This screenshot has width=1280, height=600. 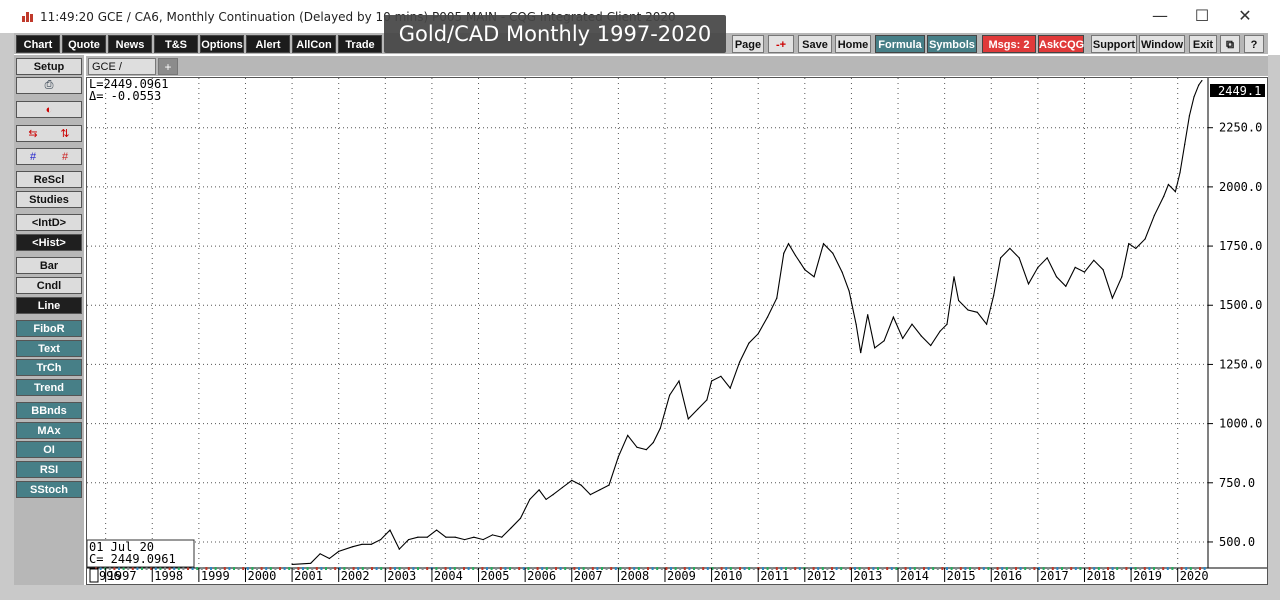 I want to click on swap-vertical-icon: ⇅, so click(x=65, y=134).